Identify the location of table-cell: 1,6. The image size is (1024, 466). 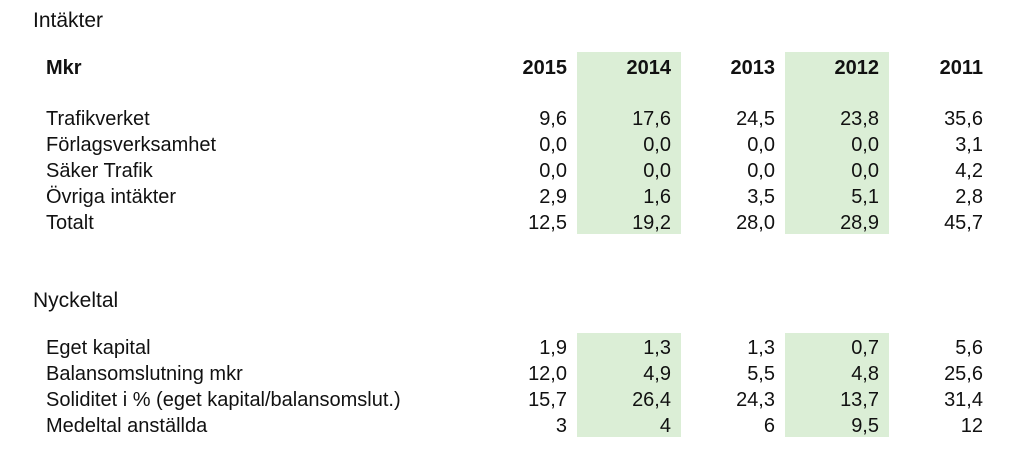
(657, 197).